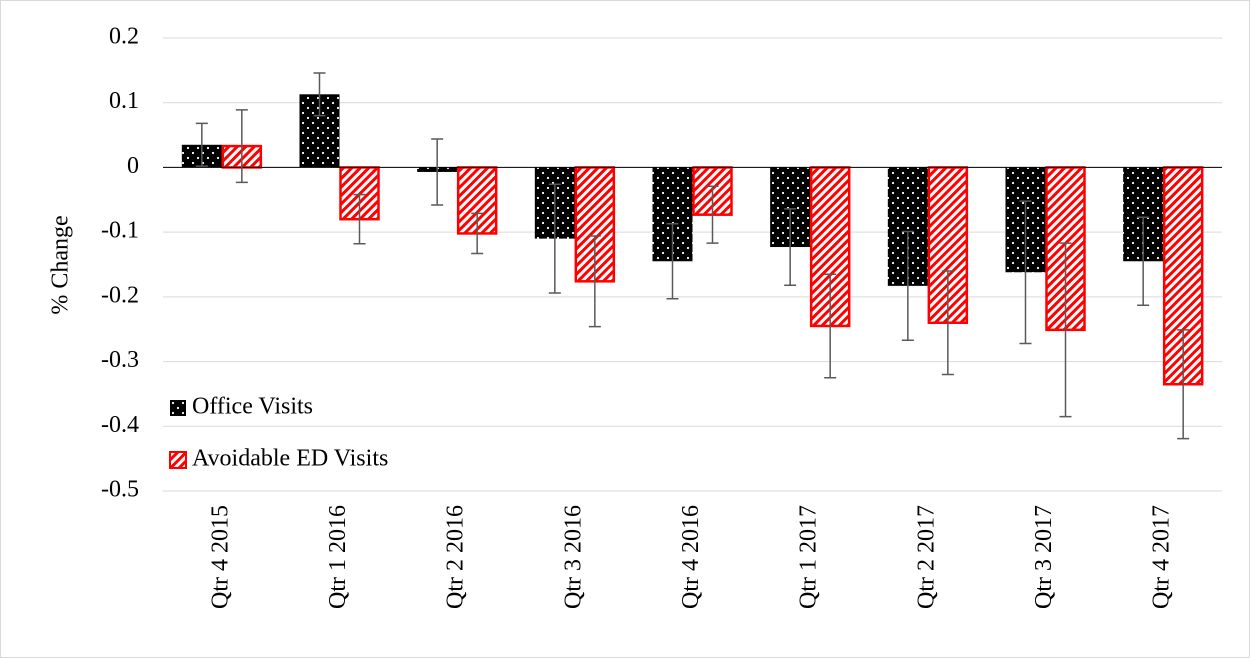  Describe the element at coordinates (290, 459) in the screenshot. I see `legend-label: Avoidable ED Visits` at that location.